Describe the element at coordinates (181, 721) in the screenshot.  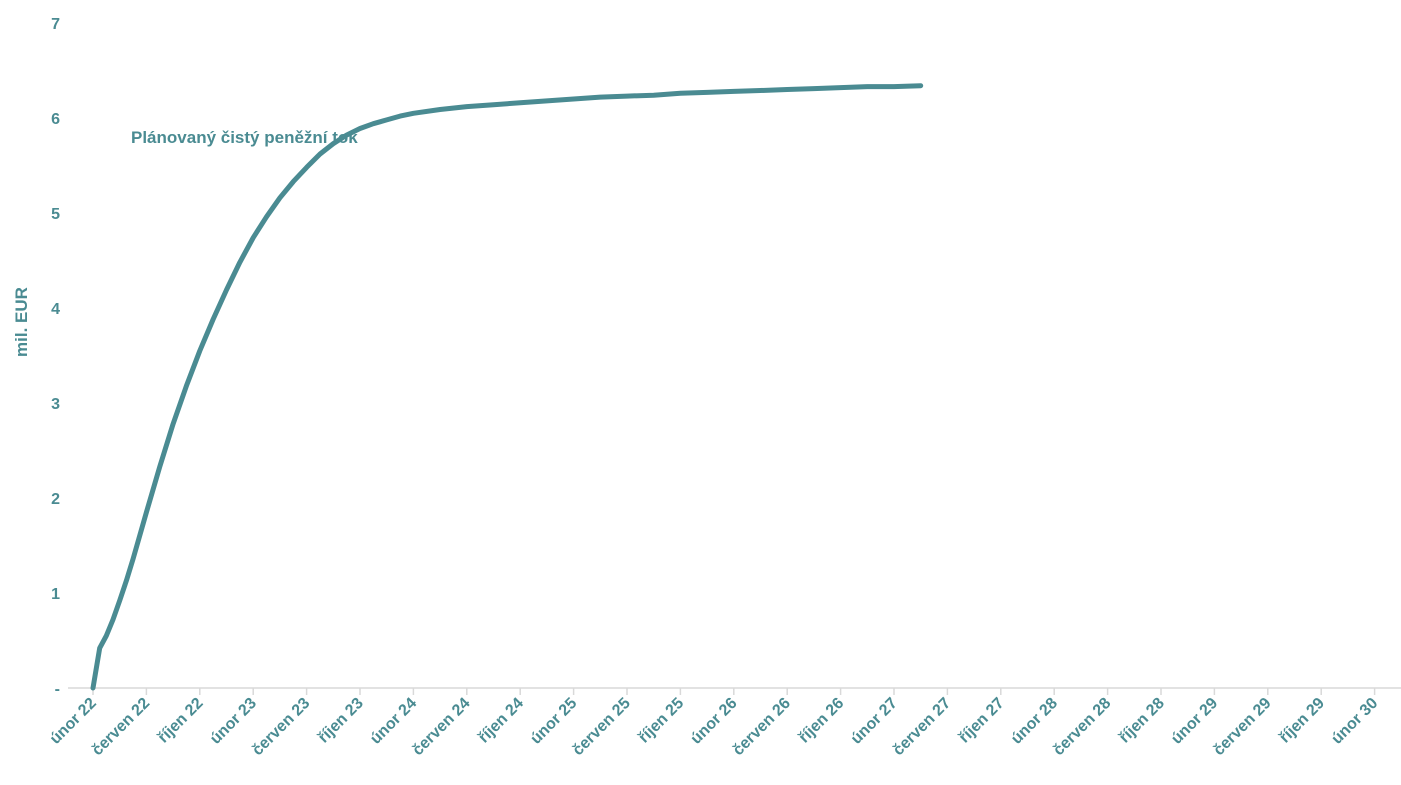
I see `x-tick-label: říjen 22` at that location.